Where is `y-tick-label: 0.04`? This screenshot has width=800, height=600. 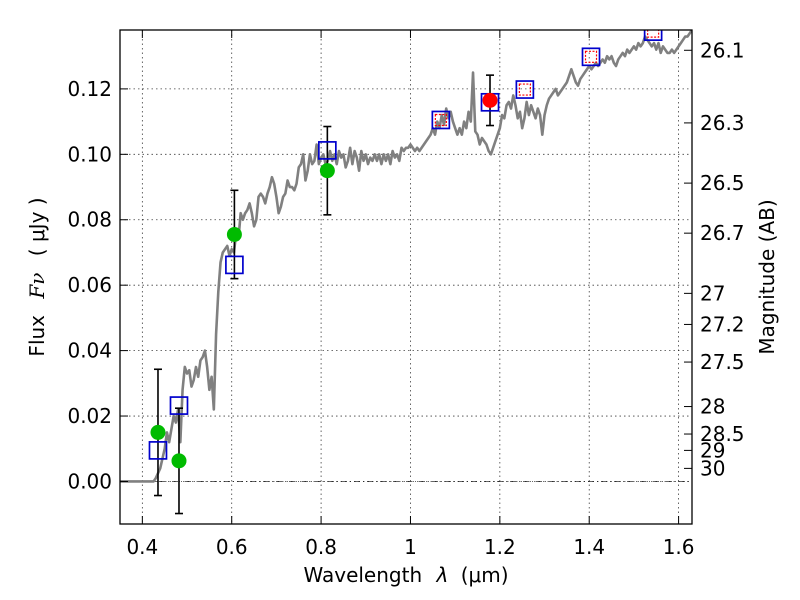
y-tick-label: 0.04 is located at coordinates (89, 351).